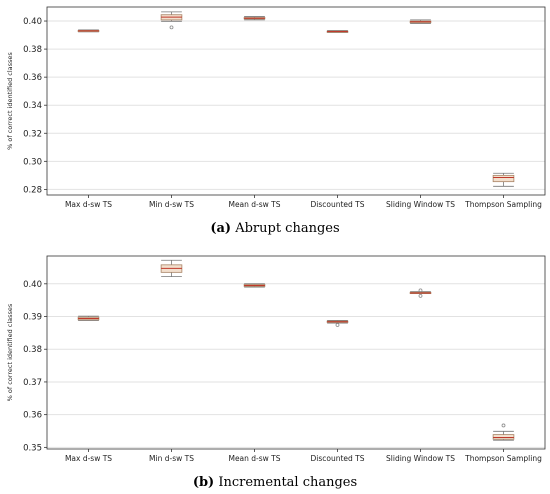  Describe the element at coordinates (32, 106) in the screenshot. I see `y-tick-label: 0.34` at that location.